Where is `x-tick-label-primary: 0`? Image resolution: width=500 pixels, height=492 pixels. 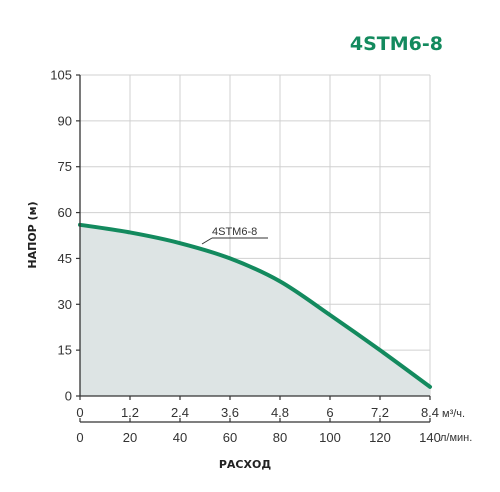 x-tick-label-primary: 0 is located at coordinates (79, 412).